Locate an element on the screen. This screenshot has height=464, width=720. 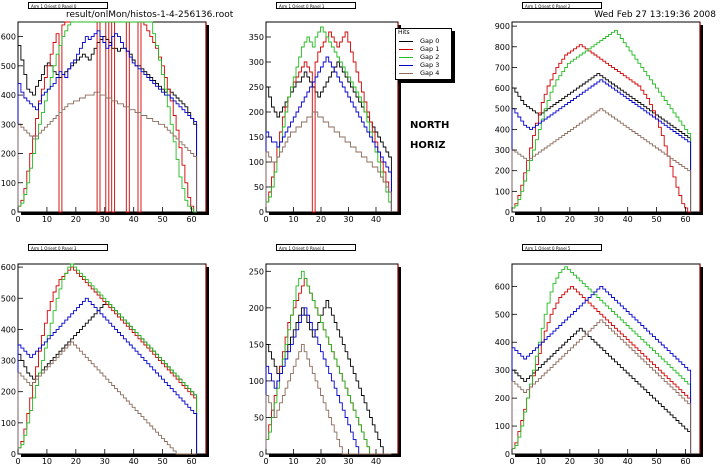
y-tick-label-2-4: 400 is located at coordinates (502, 129).